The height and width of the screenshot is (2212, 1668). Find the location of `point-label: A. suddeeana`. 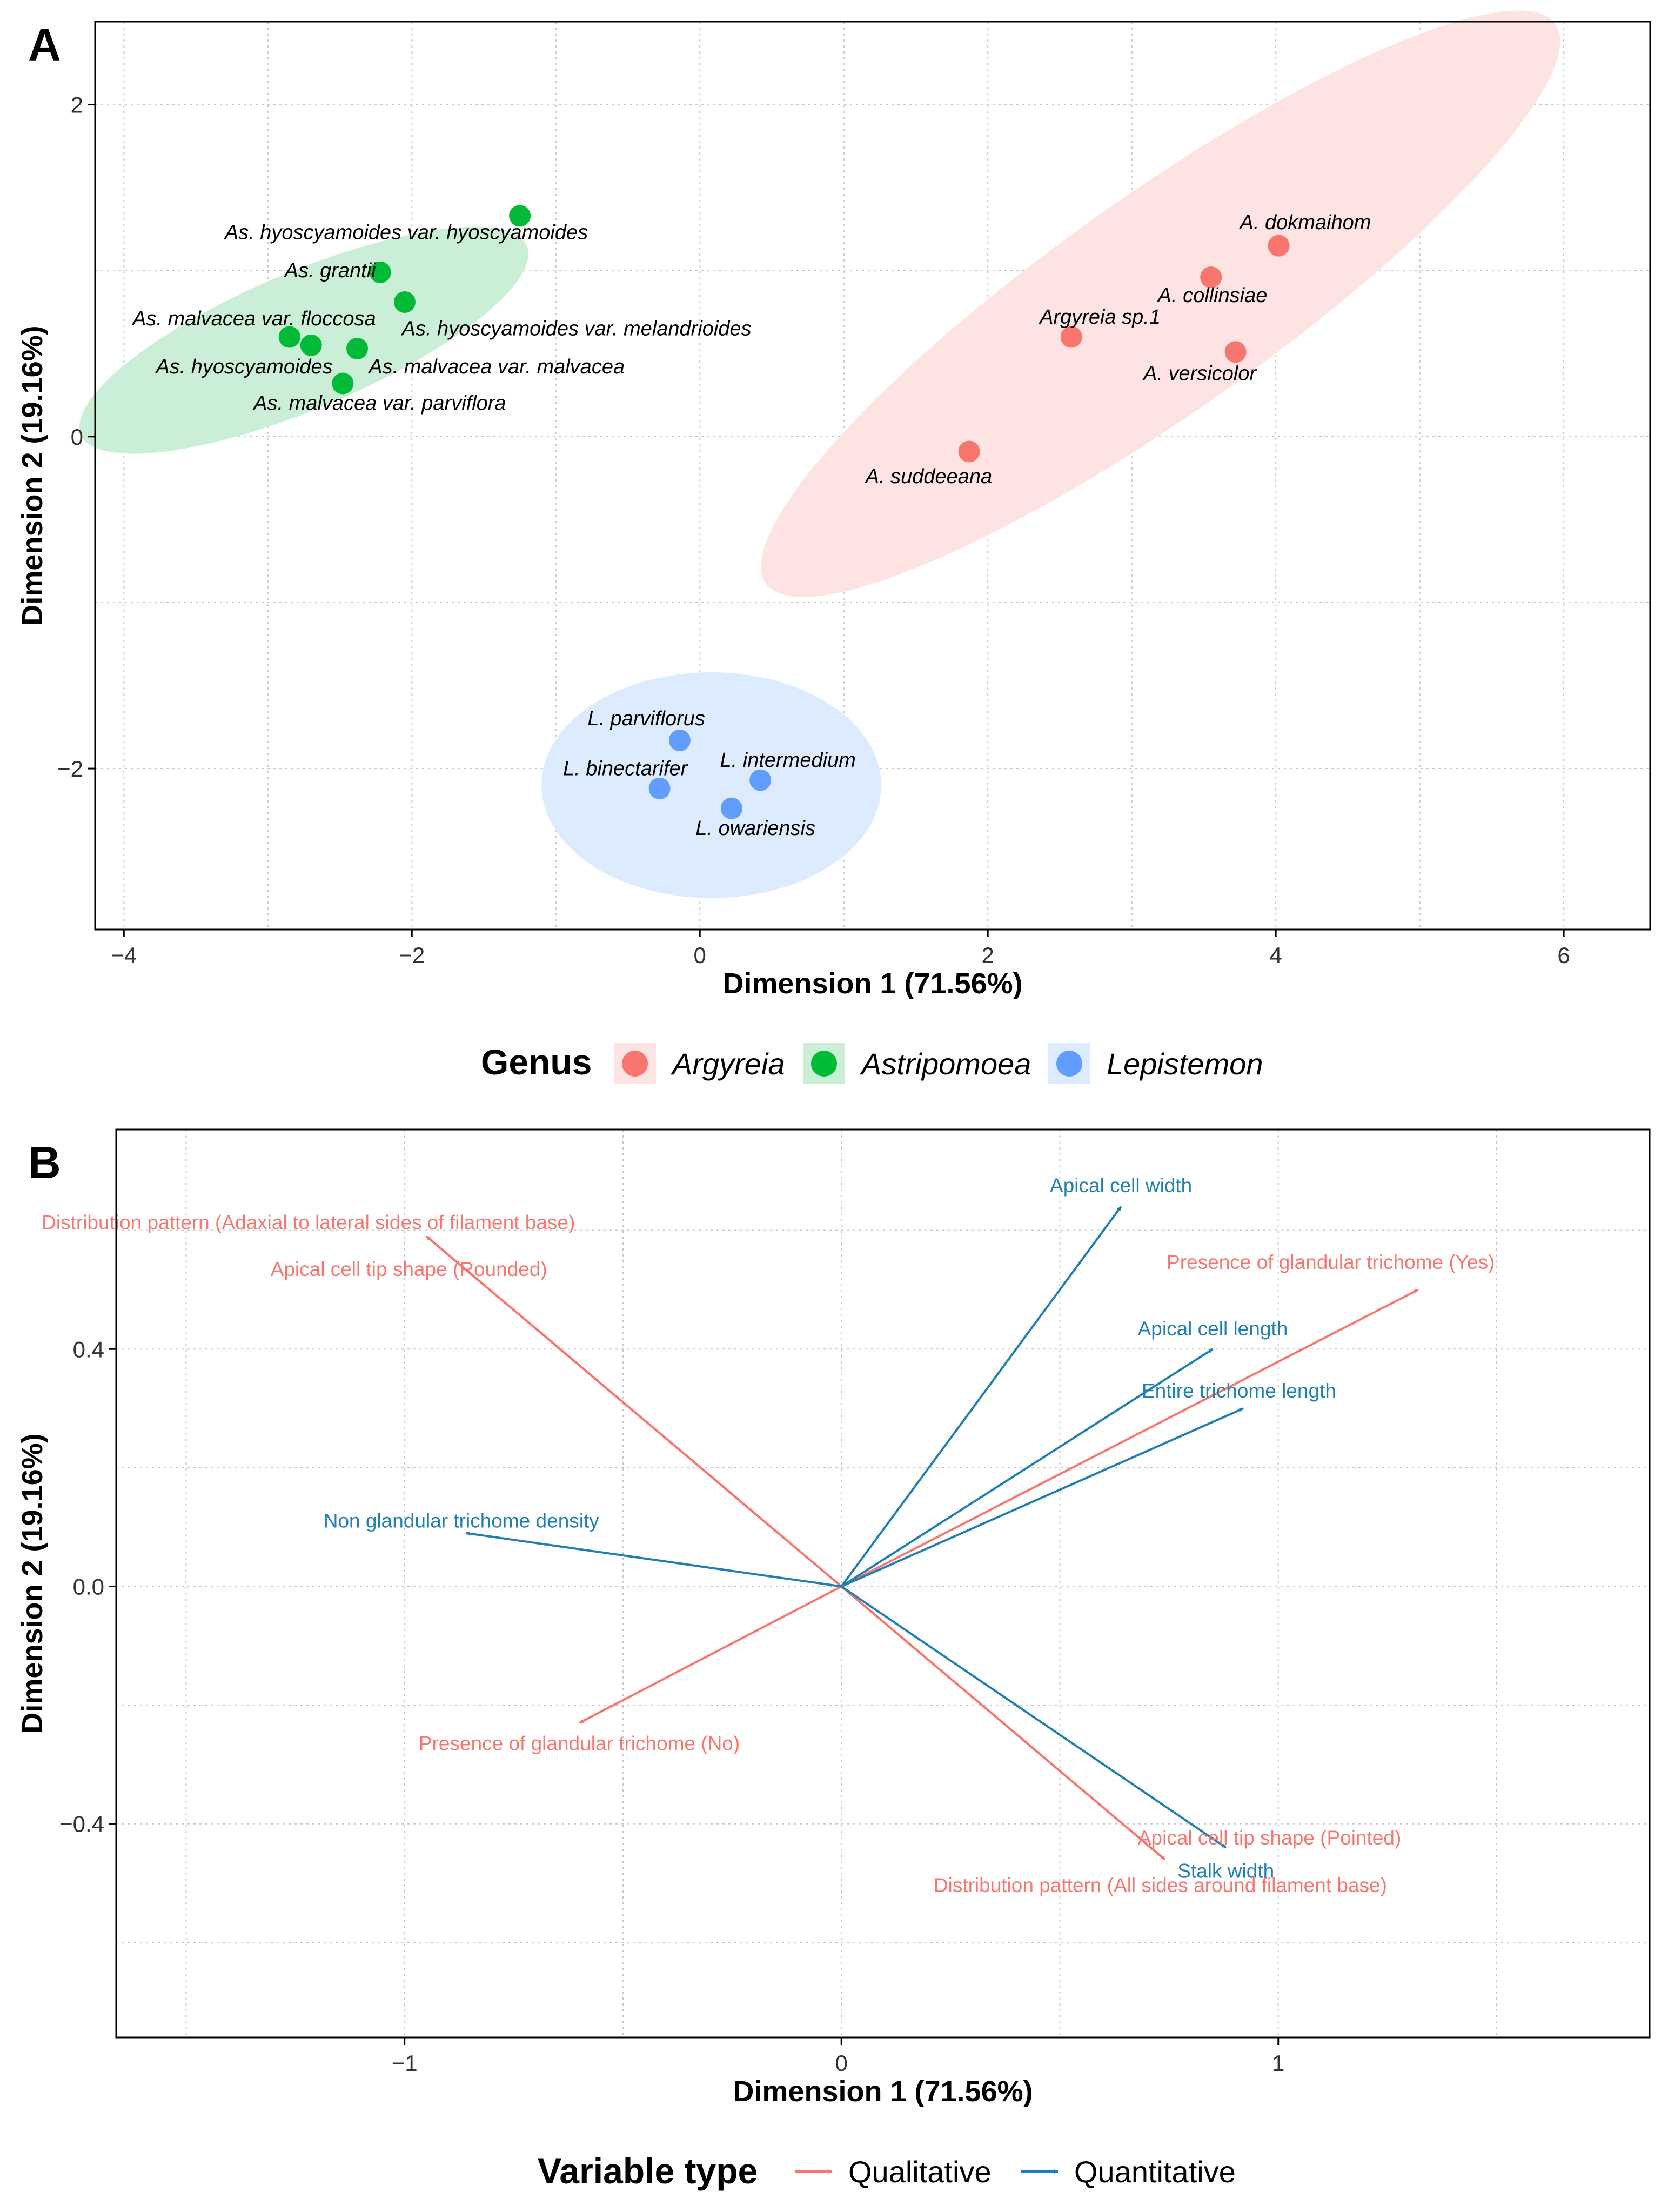

point-label: A. suddeeana is located at coordinates (929, 476).